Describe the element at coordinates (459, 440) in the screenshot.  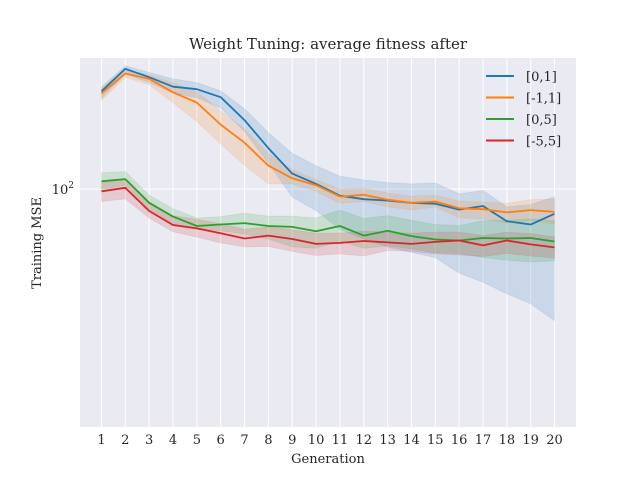
I see `x-tick-label: 16` at that location.